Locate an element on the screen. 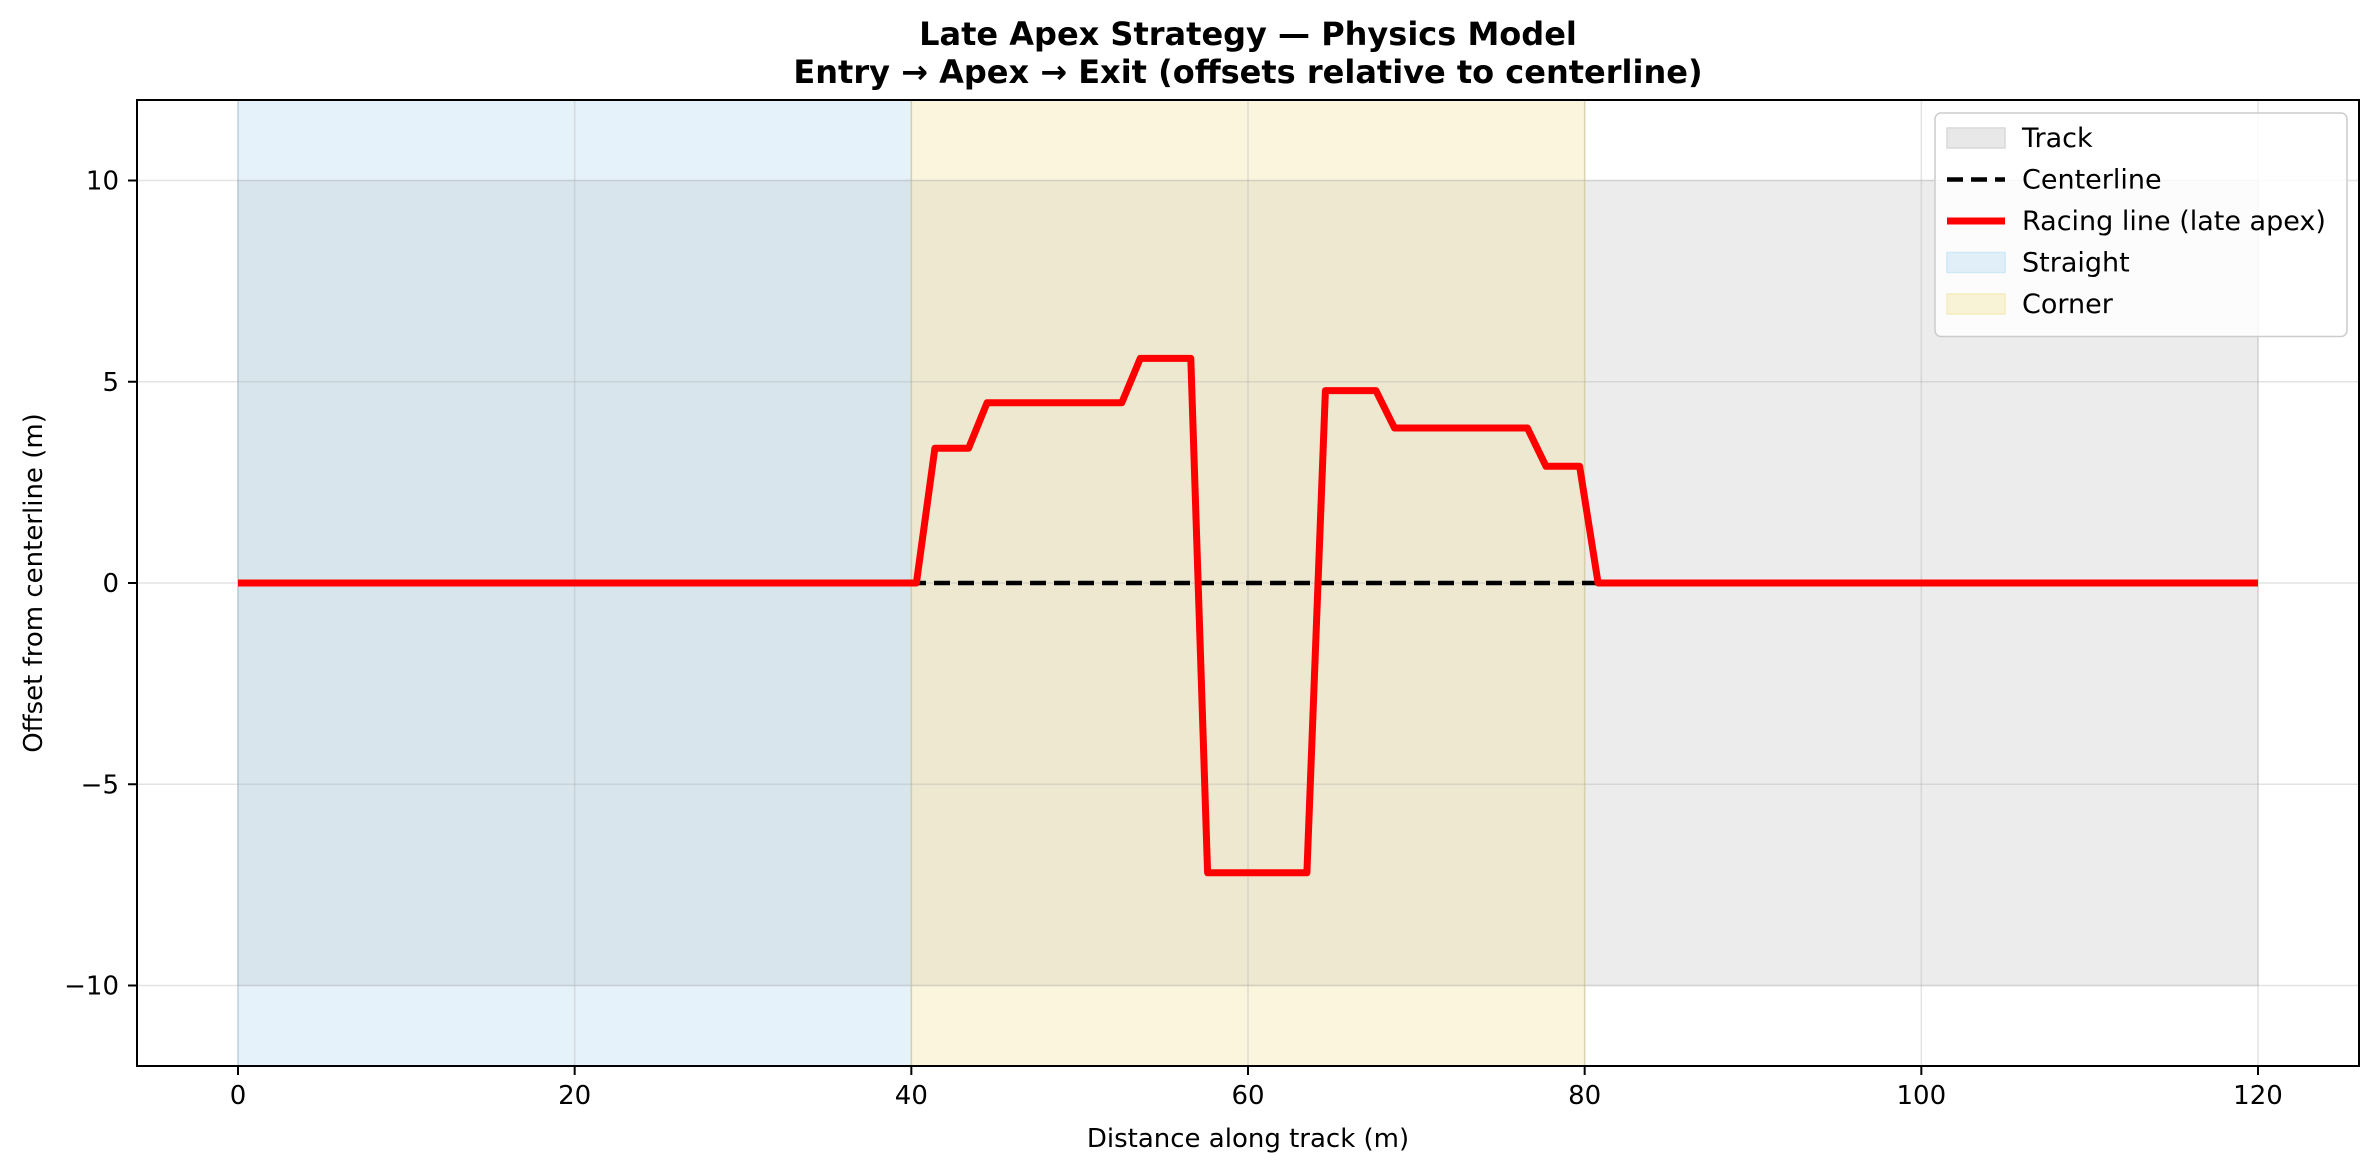  legend-label-racing-line-late-apex: Racing line (late apex) is located at coordinates (2174, 221).